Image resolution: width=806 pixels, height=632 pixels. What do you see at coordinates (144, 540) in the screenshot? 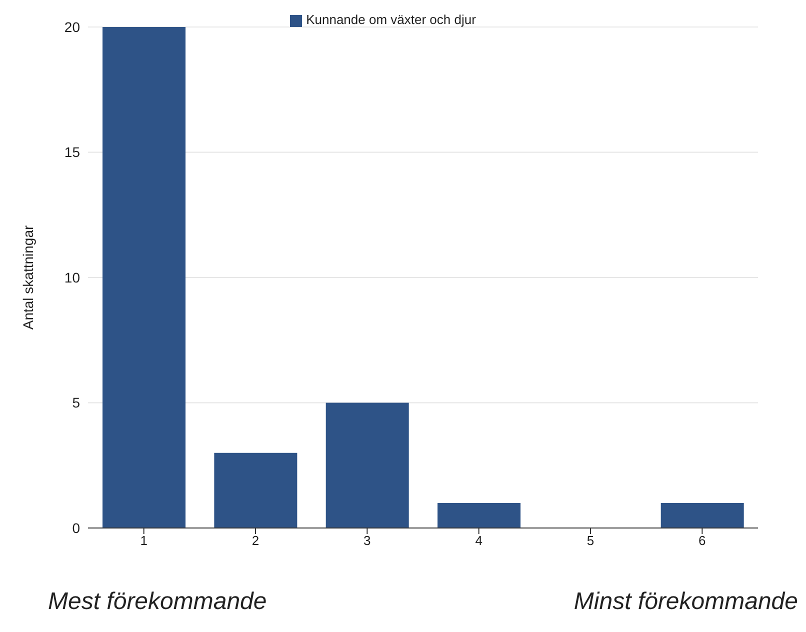
I see `x-tick-label: 1` at bounding box center [144, 540].